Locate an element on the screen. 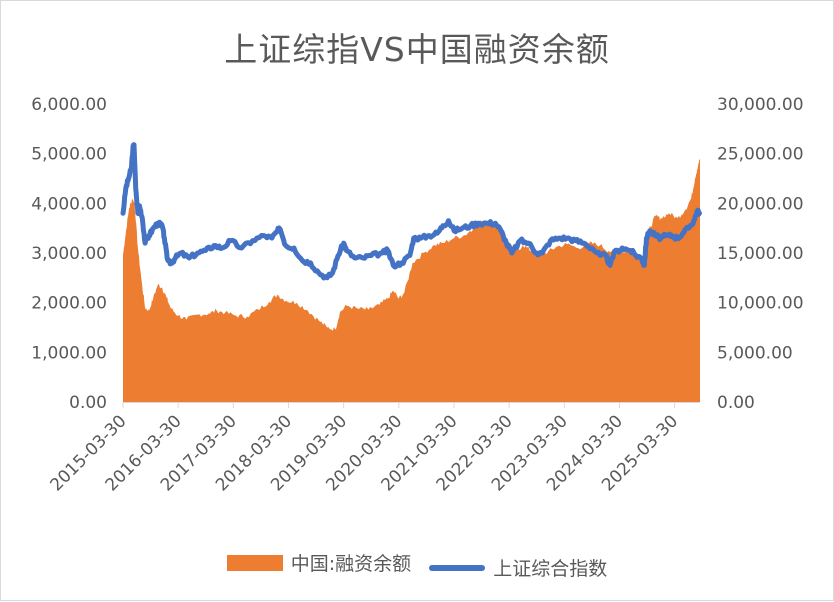 The width and height of the screenshot is (834, 602). left-axis-tick-label: 5,000.00 is located at coordinates (69, 155).